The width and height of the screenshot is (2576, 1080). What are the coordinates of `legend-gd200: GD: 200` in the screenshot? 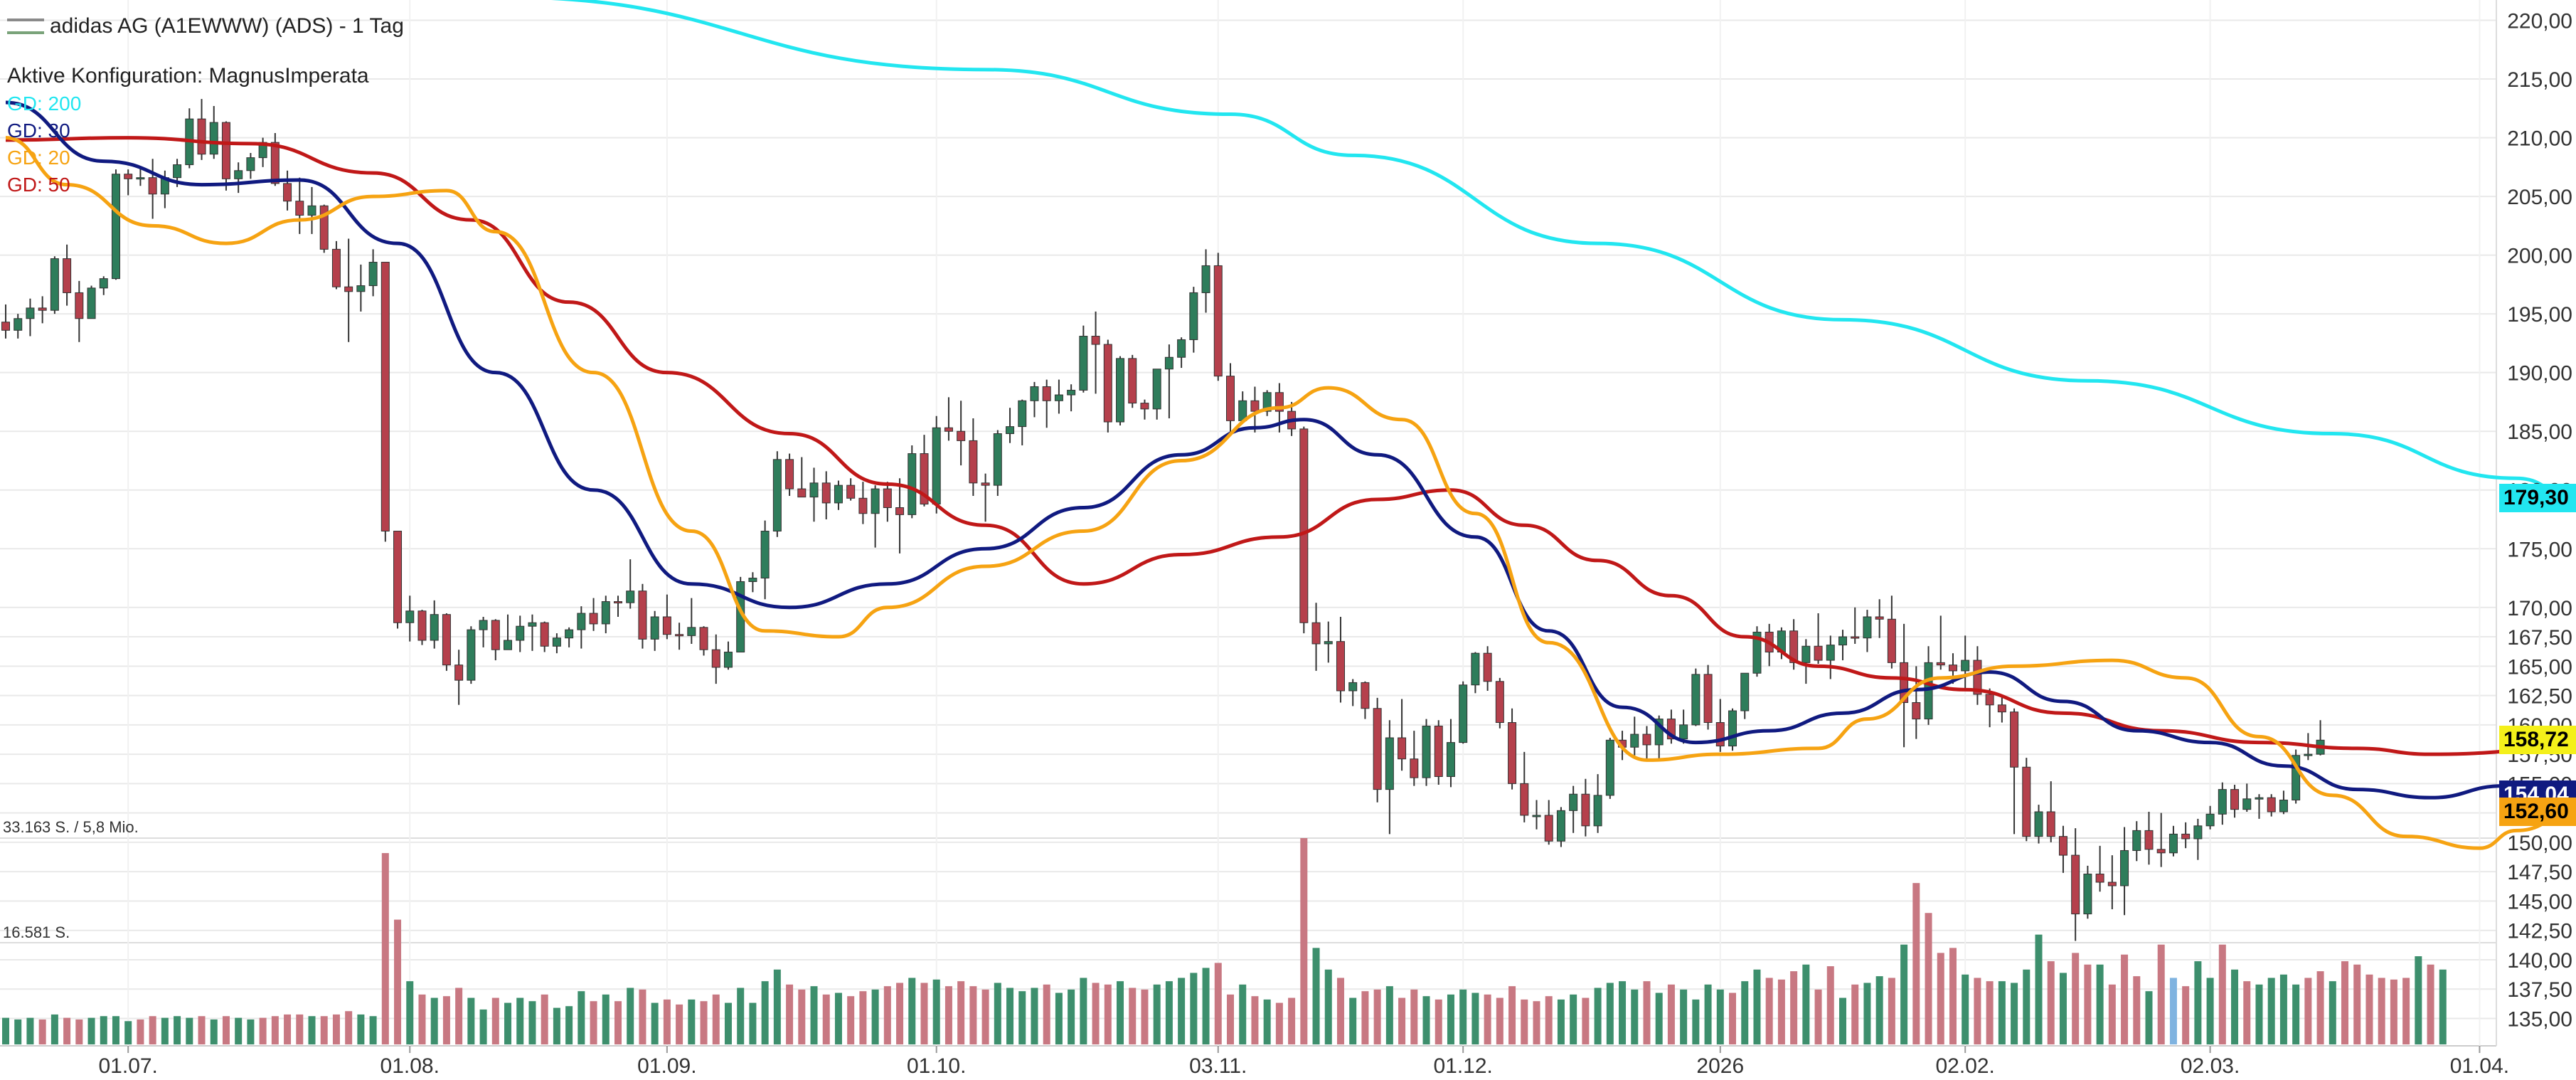 It's located at (44, 103).